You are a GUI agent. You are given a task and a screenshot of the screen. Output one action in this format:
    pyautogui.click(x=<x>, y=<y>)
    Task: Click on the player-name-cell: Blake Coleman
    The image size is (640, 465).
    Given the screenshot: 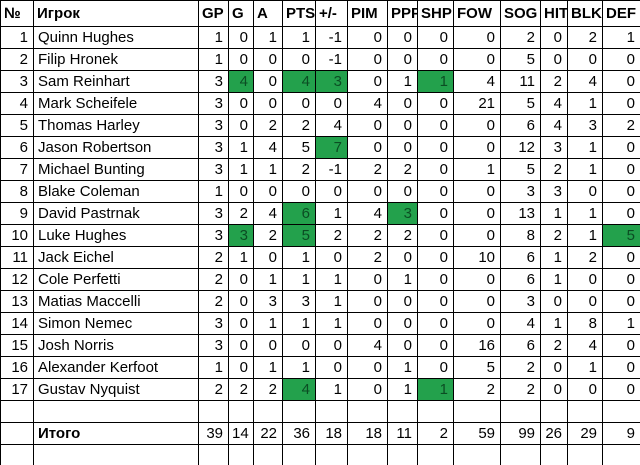 What is the action you would take?
    pyautogui.click(x=116, y=191)
    